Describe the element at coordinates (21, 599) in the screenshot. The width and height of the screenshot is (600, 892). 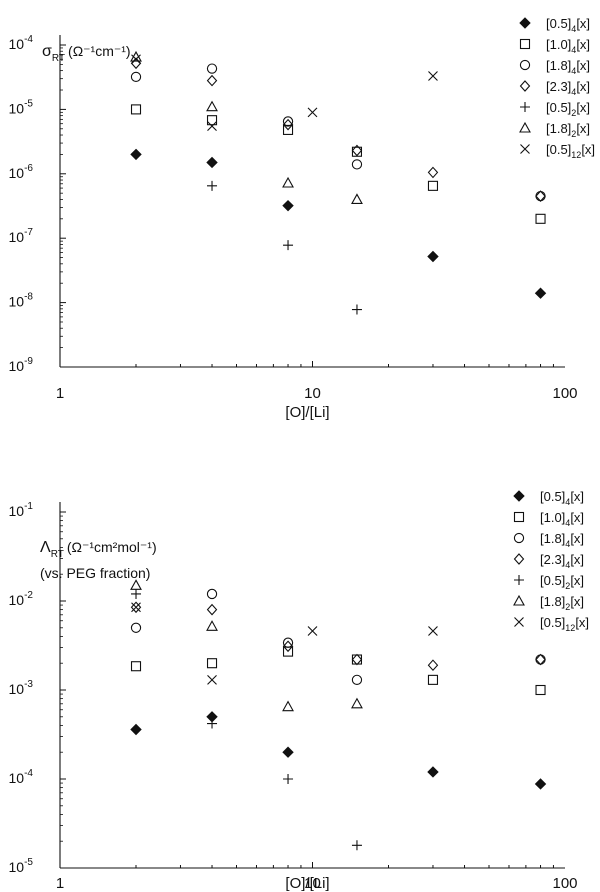
I see `y-tick-label: 10⁻²` at that location.